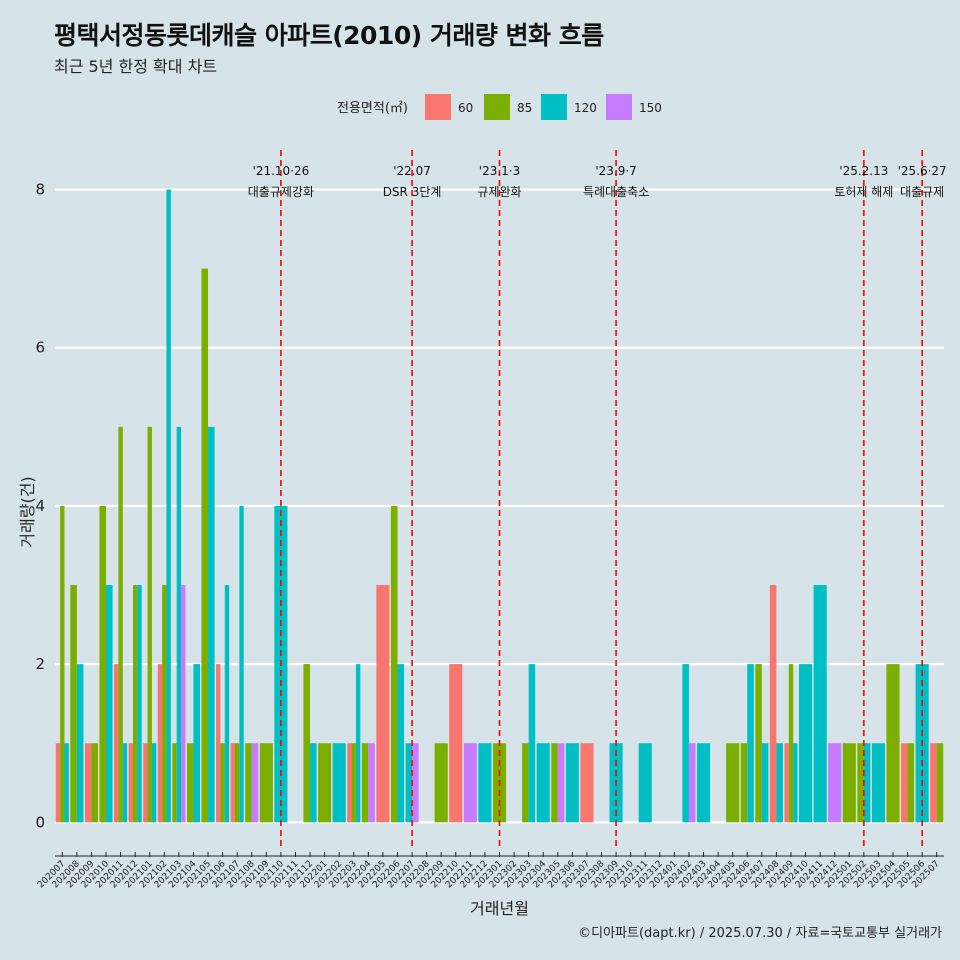 This screenshot has width=960, height=960. I want to click on legend-label-85: 85, so click(524, 108).